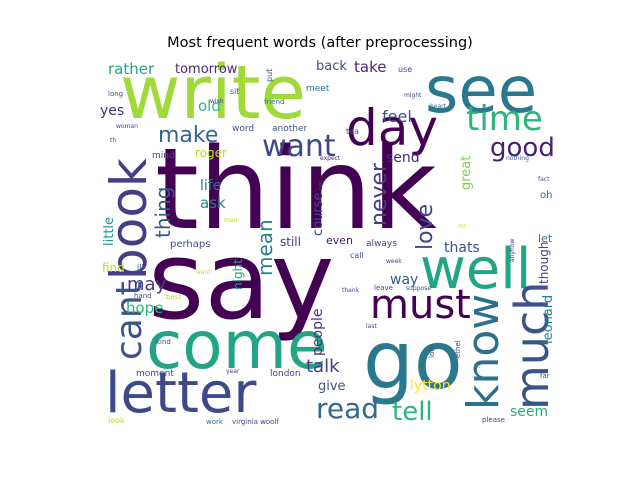 This screenshot has height=480, width=640. Describe the element at coordinates (458, 349) in the screenshot. I see `word-87: ethel` at that location.